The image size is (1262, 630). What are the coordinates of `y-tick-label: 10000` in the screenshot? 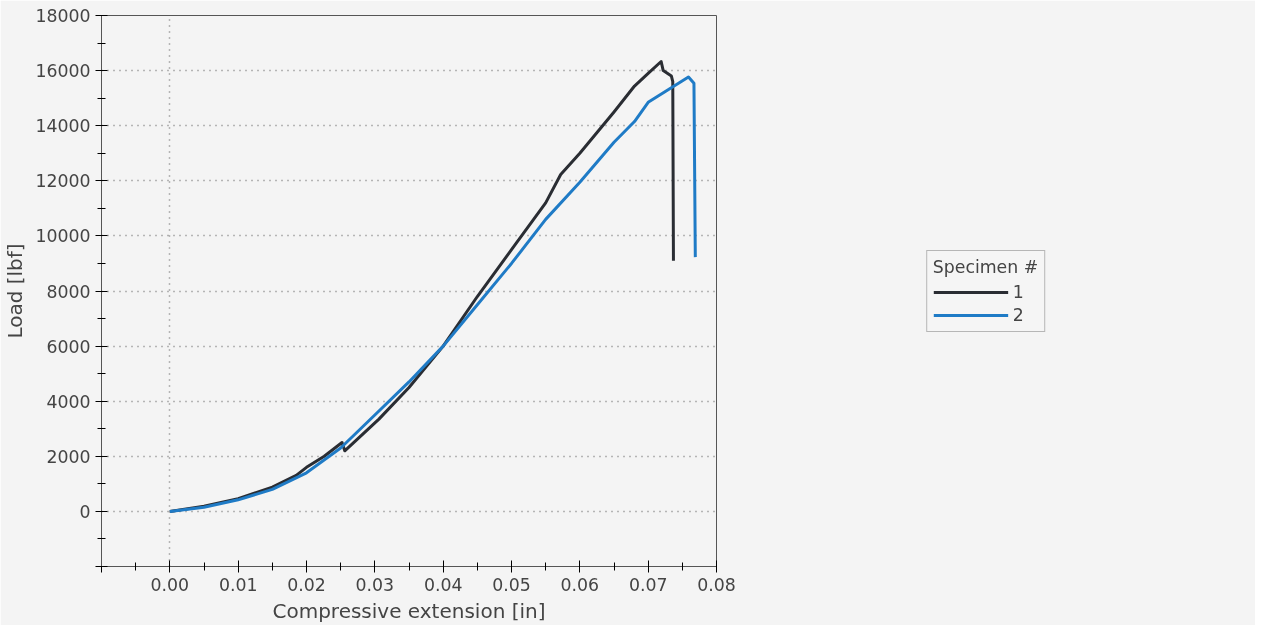 It's located at (63, 236).